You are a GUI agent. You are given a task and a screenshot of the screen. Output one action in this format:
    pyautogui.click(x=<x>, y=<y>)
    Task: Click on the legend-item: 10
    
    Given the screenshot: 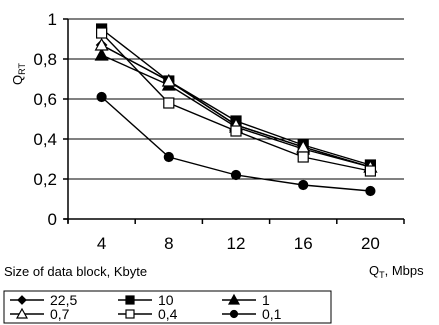 What is the action you would take?
    pyautogui.click(x=146, y=300)
    